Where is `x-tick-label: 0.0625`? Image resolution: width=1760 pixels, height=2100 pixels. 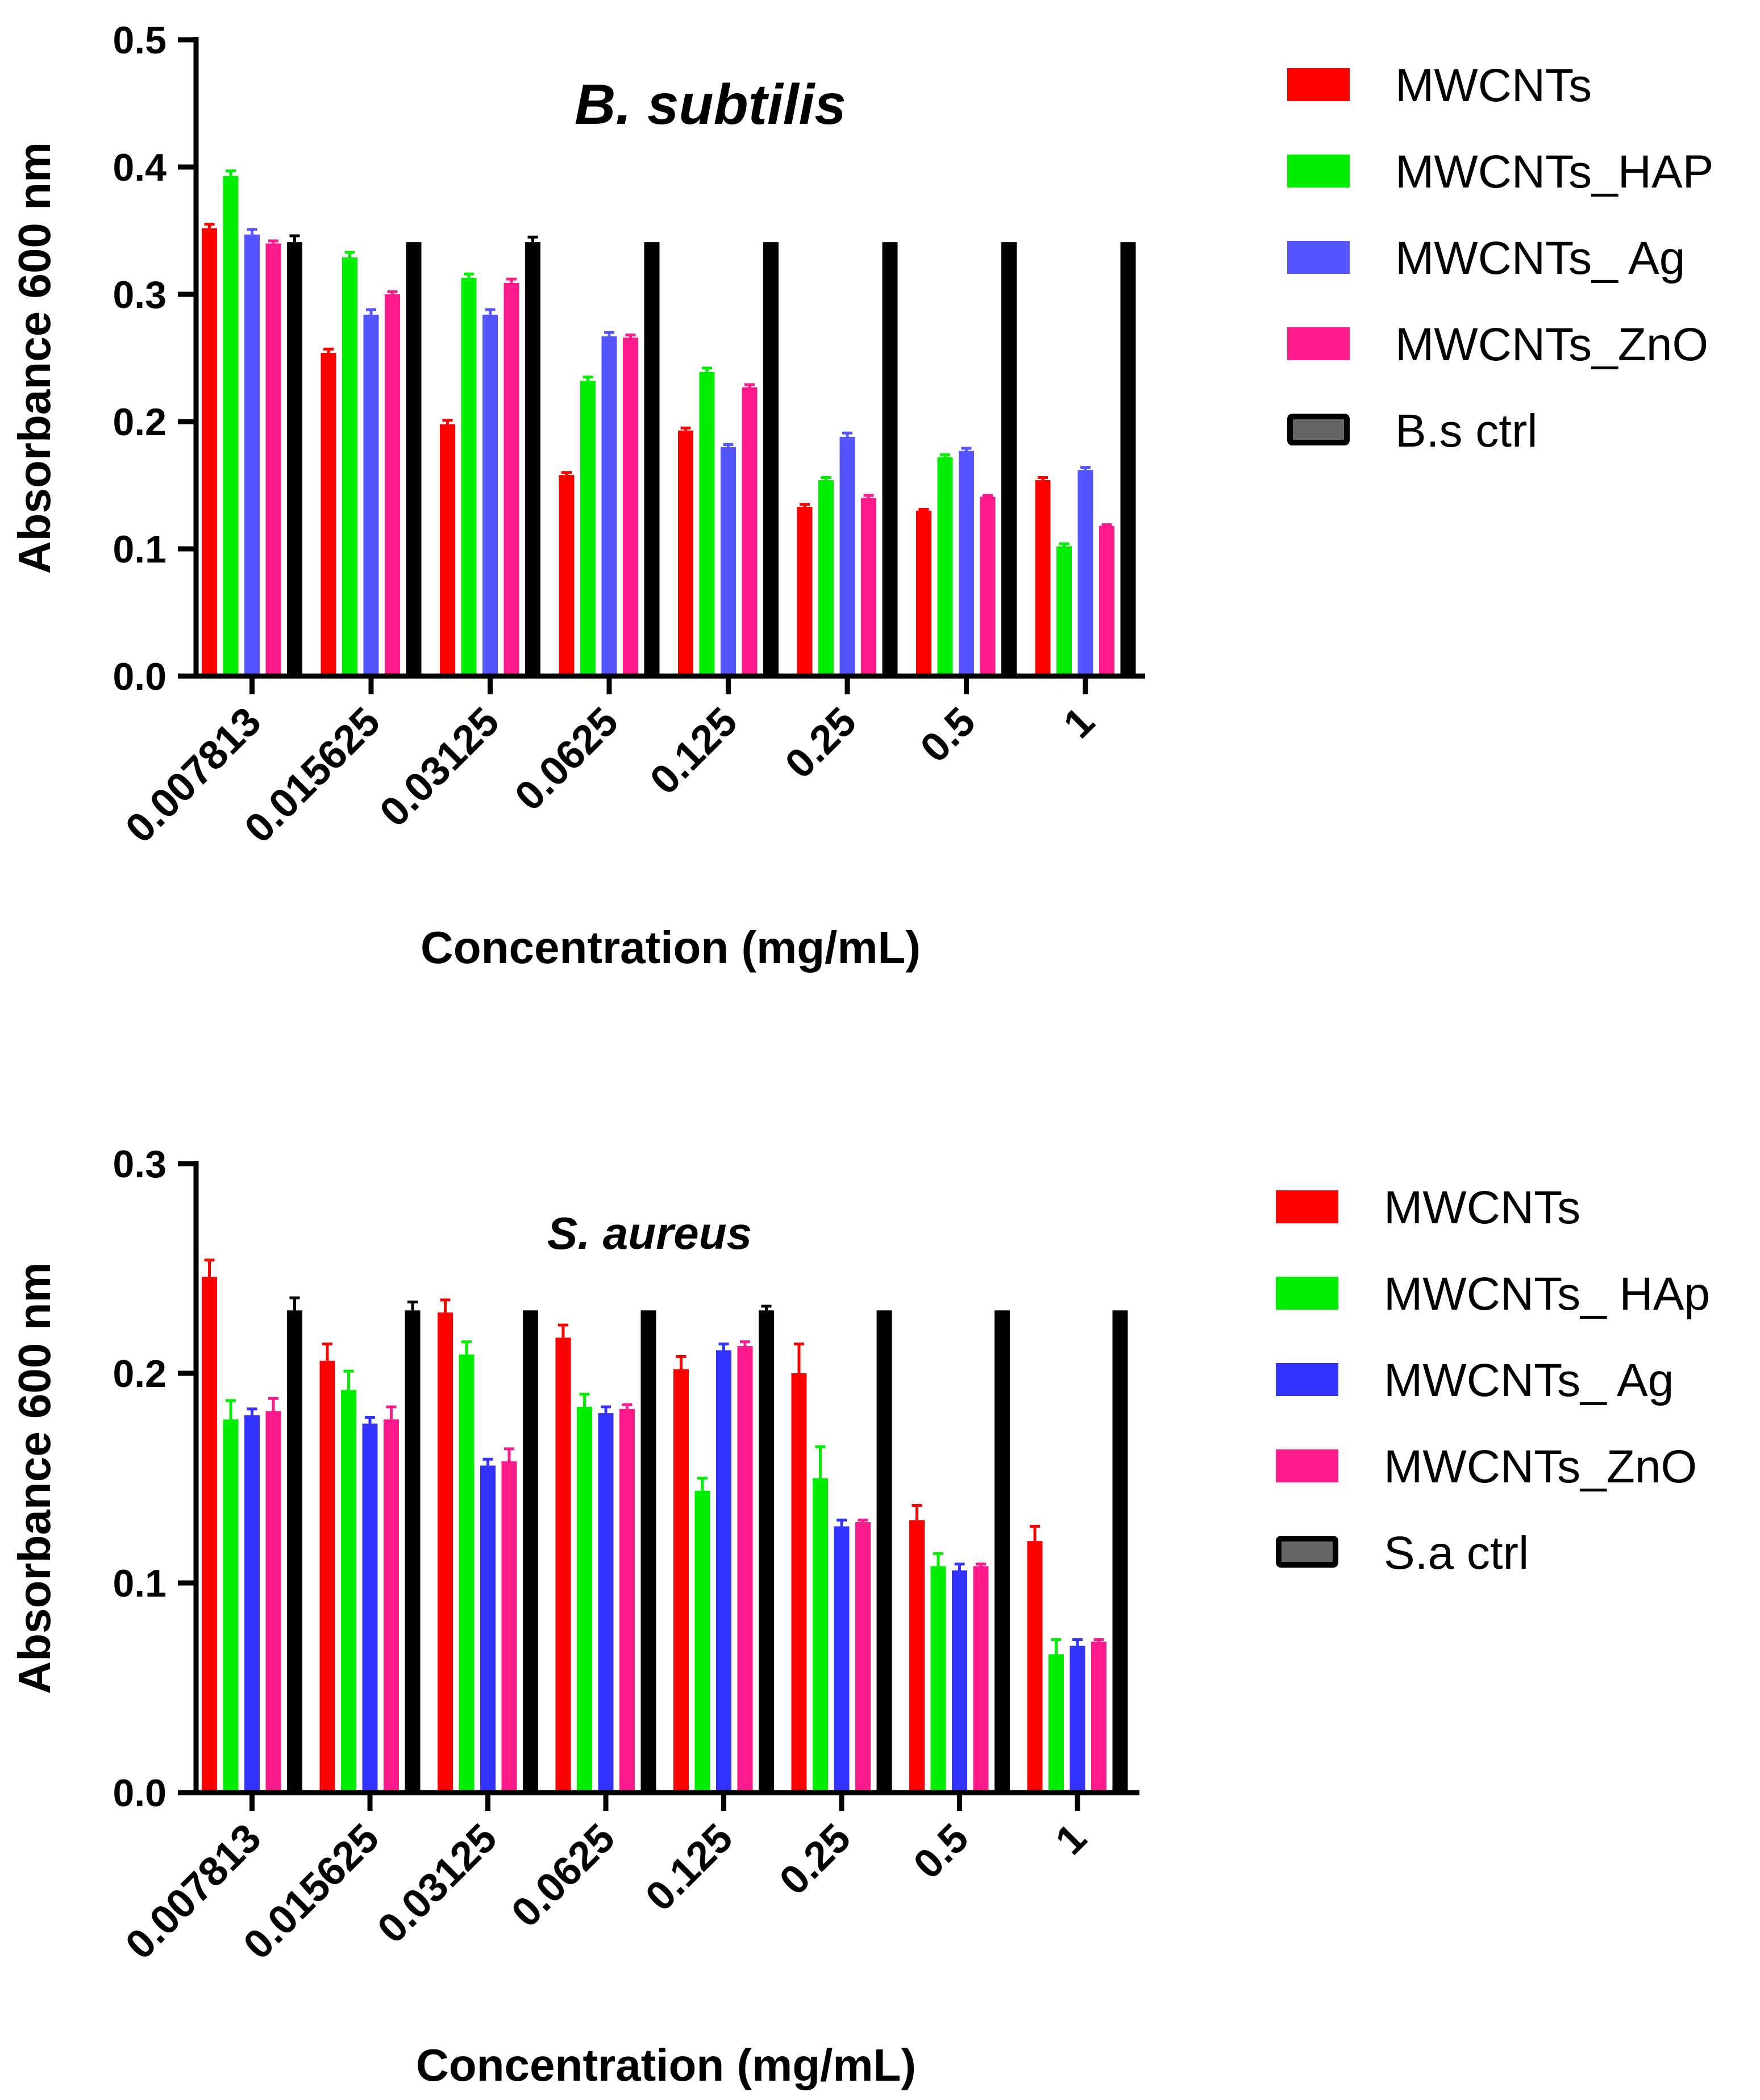 x-tick-label: 0.0625 is located at coordinates (566, 759).